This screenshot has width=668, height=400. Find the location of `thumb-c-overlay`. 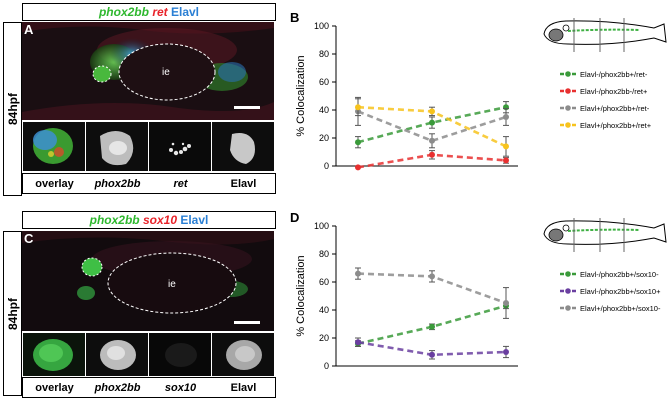

thumb-c-overlay is located at coordinates (54, 354).